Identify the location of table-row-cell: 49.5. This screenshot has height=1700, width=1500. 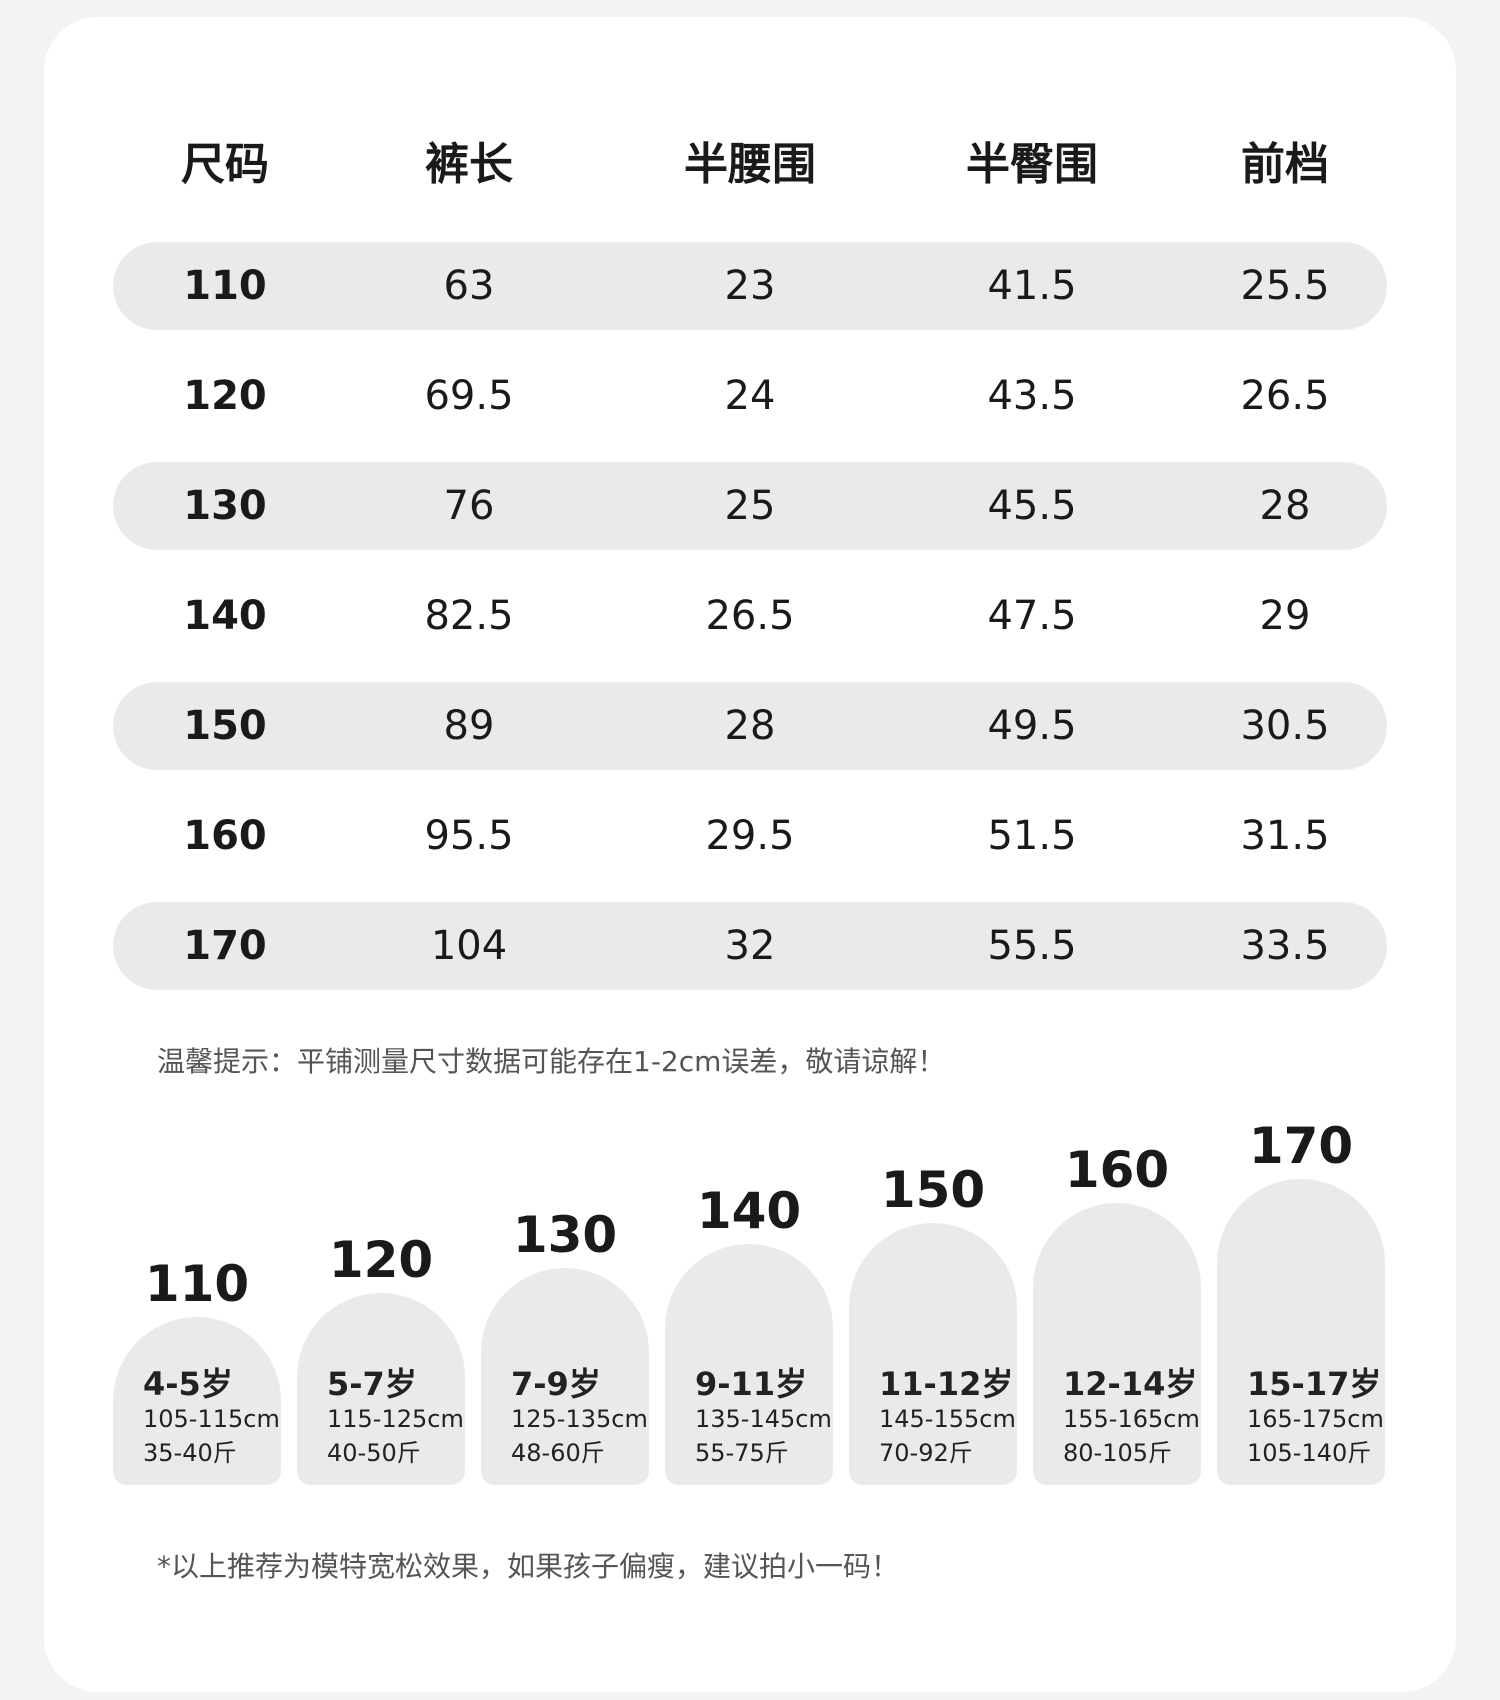
(1032, 726).